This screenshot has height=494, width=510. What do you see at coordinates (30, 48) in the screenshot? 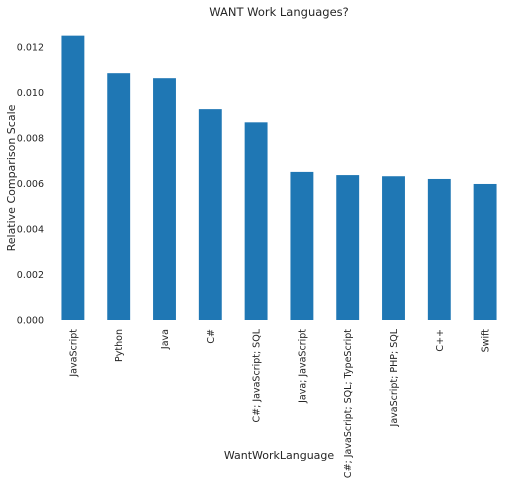
I see `y-tick-label-7: 0.012` at bounding box center [30, 48].